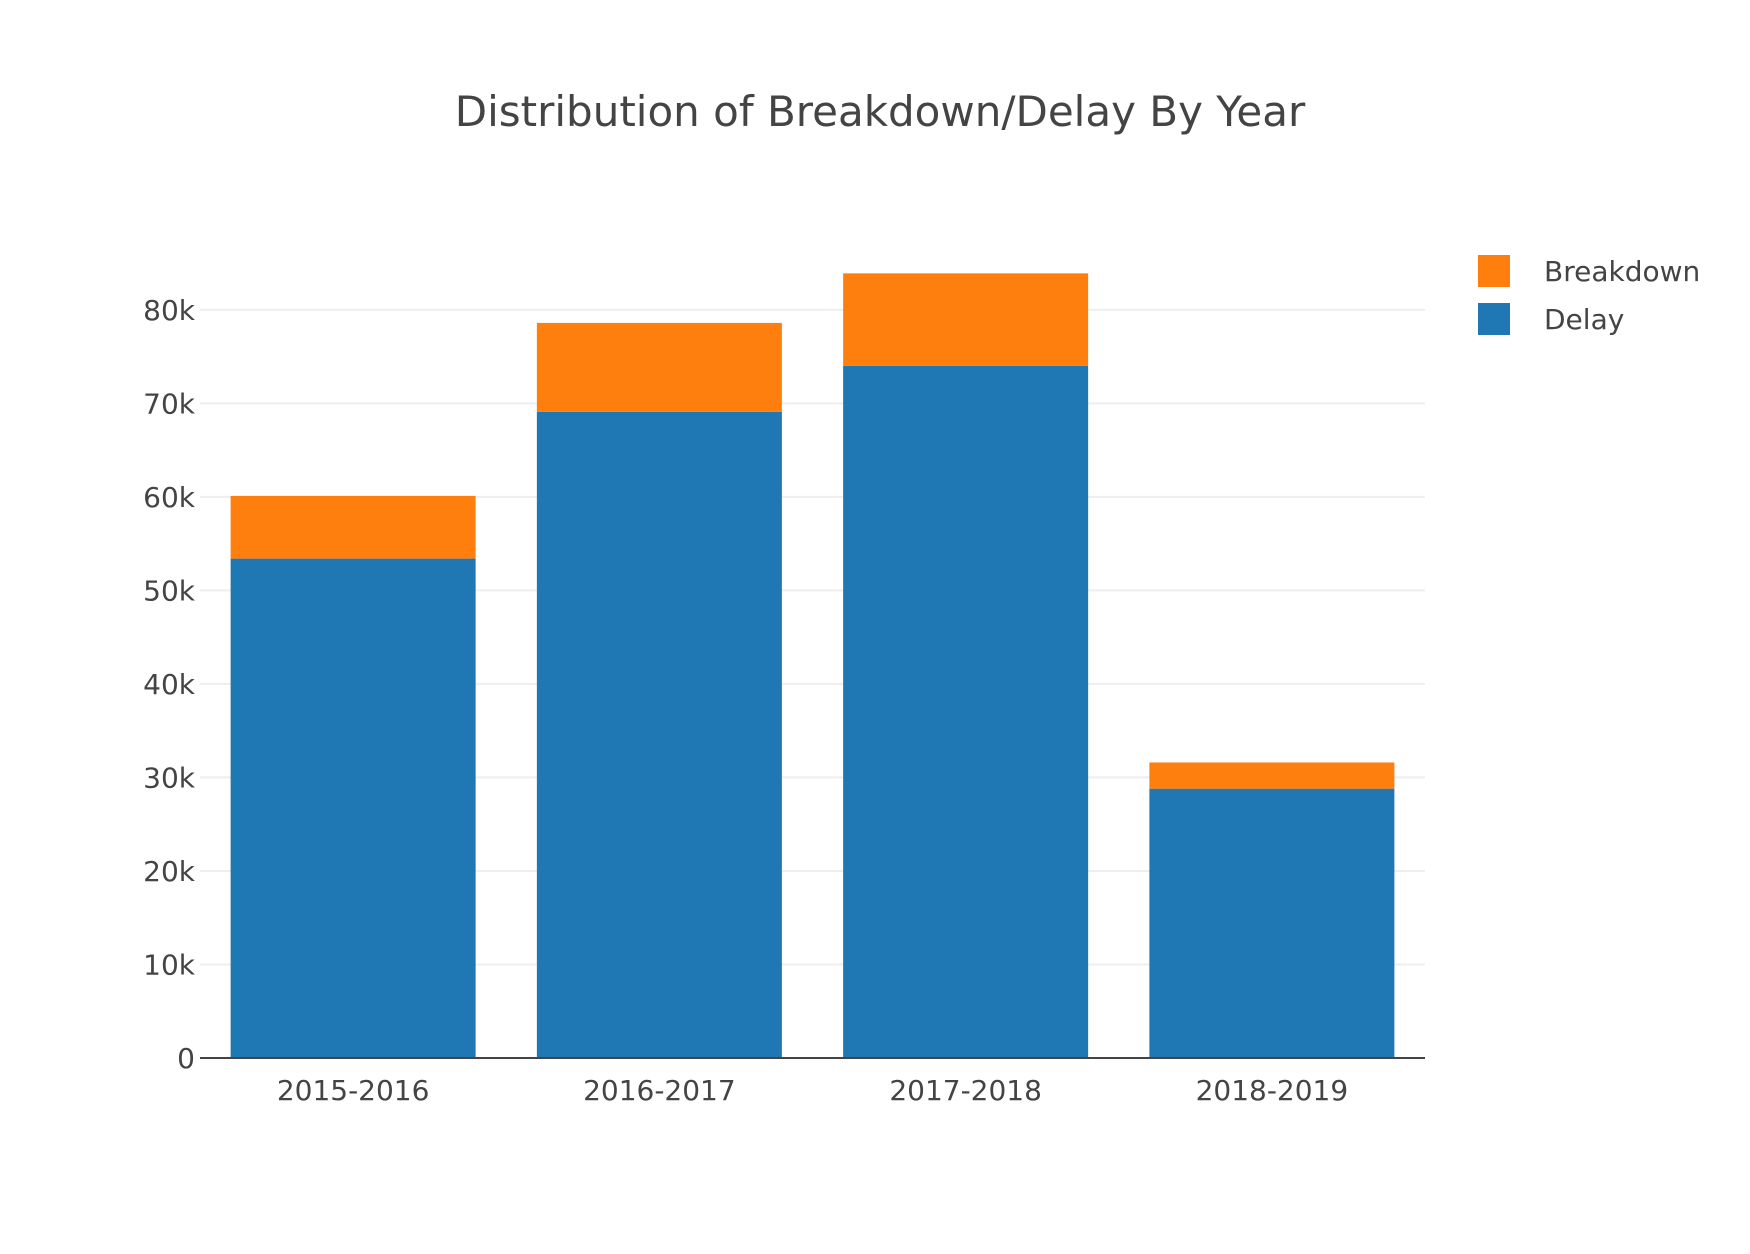  What do you see at coordinates (659, 367) in the screenshot?
I see `bar-breakdown-2016-2017` at bounding box center [659, 367].